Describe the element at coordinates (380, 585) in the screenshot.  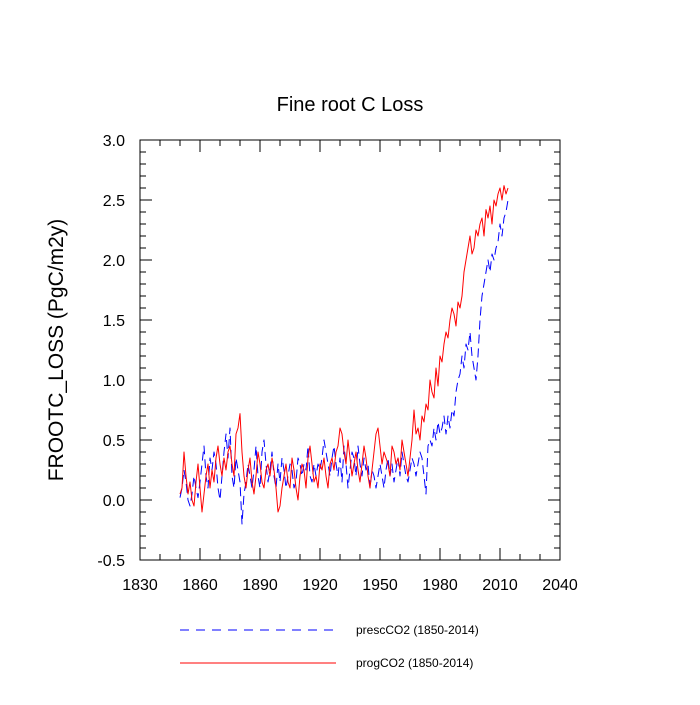
I see `x-tick-label: 1950` at that location.